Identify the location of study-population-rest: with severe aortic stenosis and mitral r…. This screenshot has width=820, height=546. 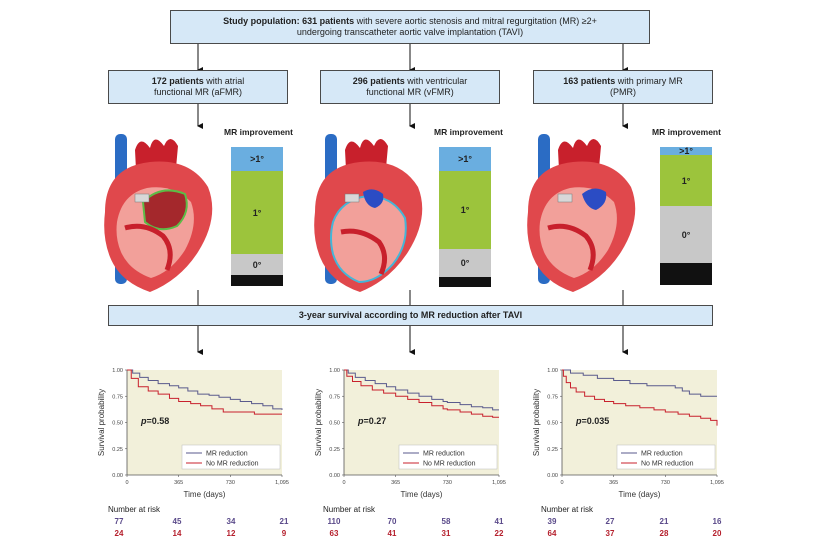
(475, 21).